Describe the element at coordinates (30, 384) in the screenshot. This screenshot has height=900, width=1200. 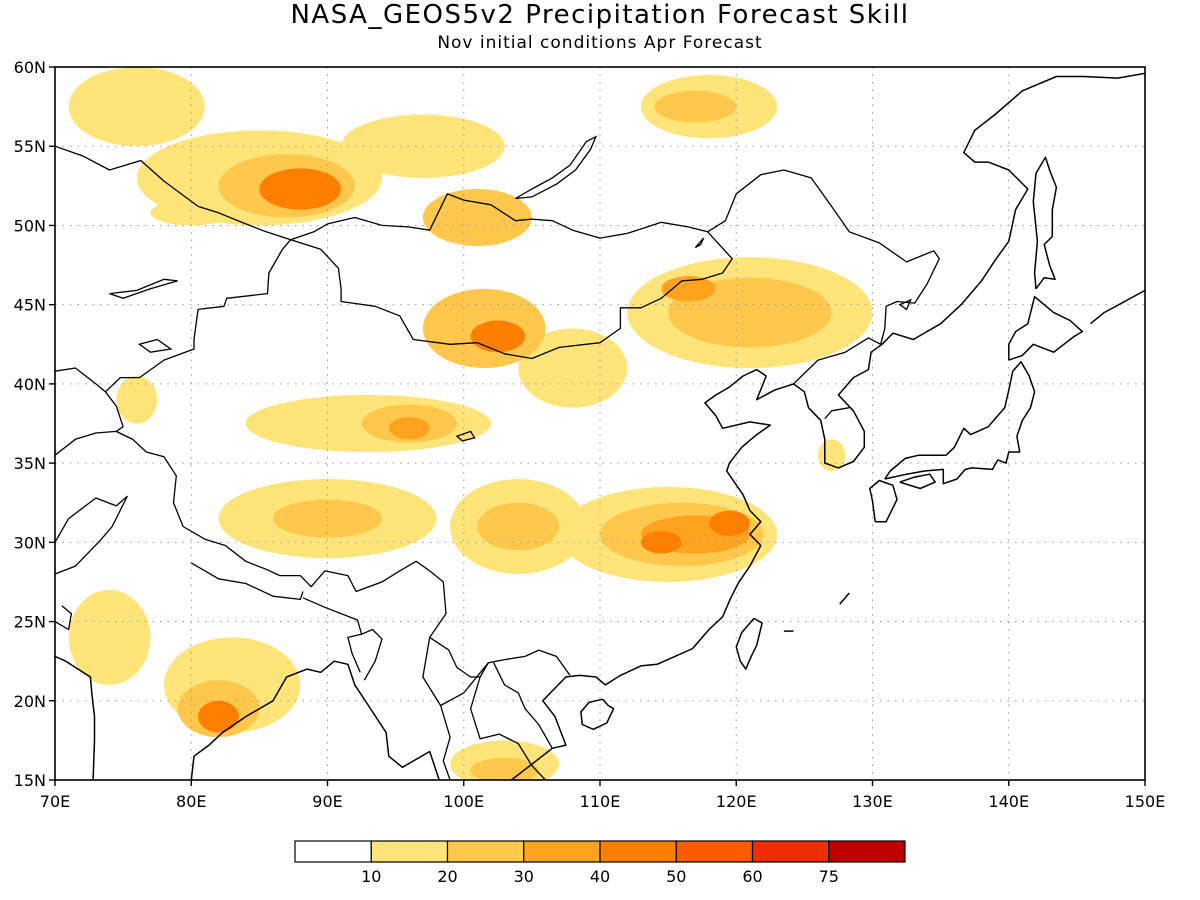
I see `y-tick-label: 40N` at that location.